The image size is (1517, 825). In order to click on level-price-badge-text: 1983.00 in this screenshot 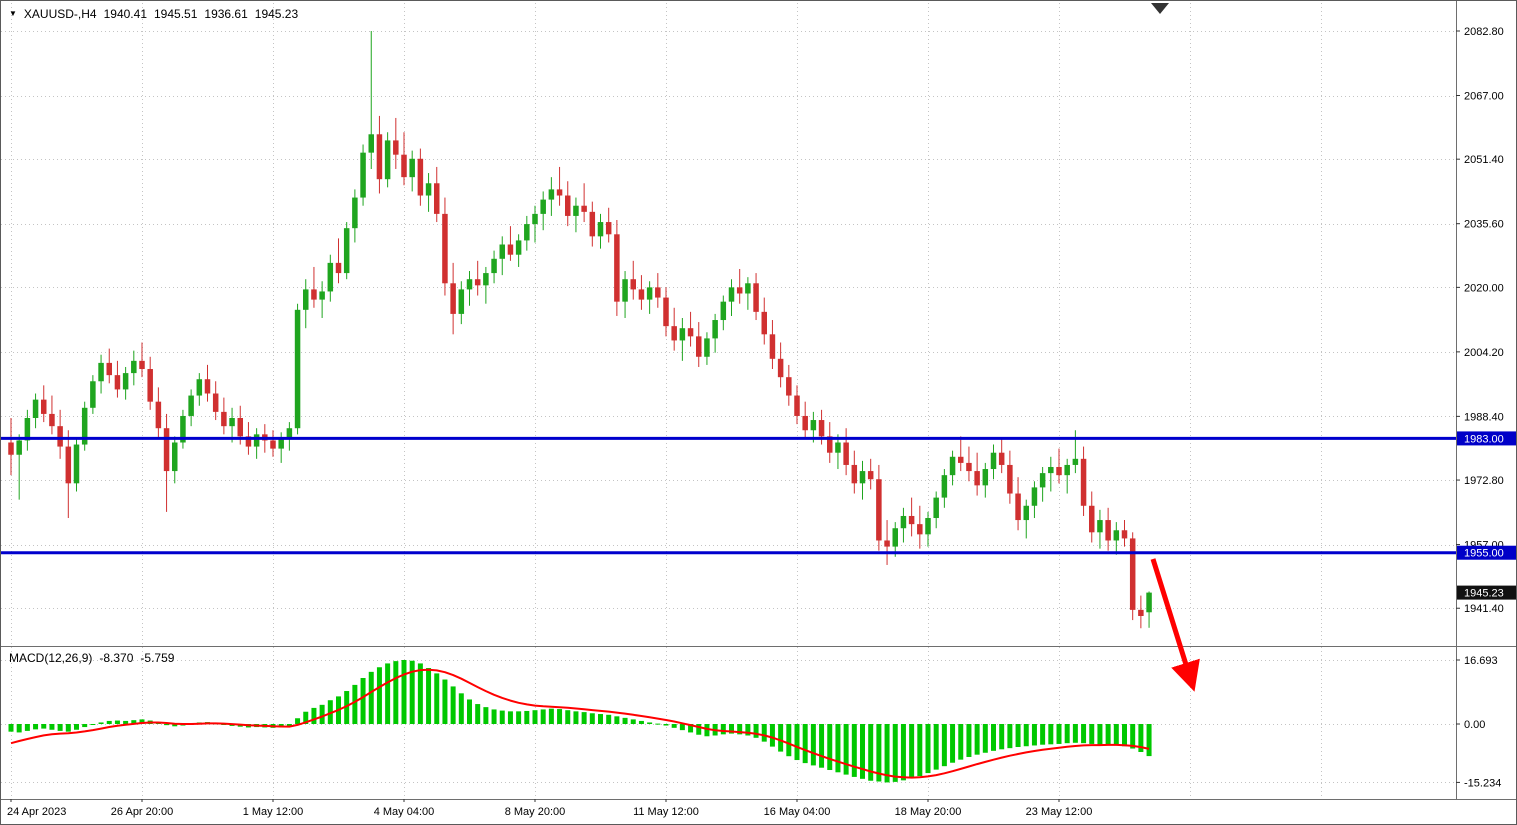, I will do `click(1484, 439)`.